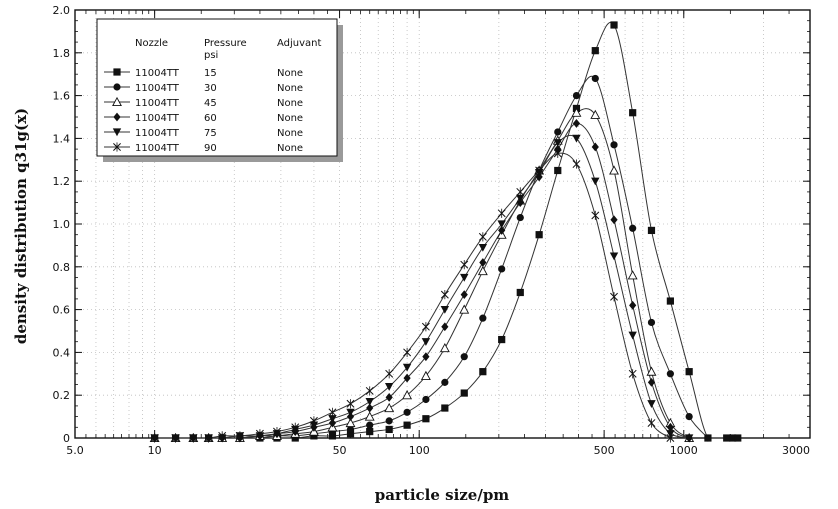 Image resolution: width=838 pixels, height=509 pixels. Describe the element at coordinates (62, 352) in the screenshot. I see `y-tick-label: 0.4` at that location.